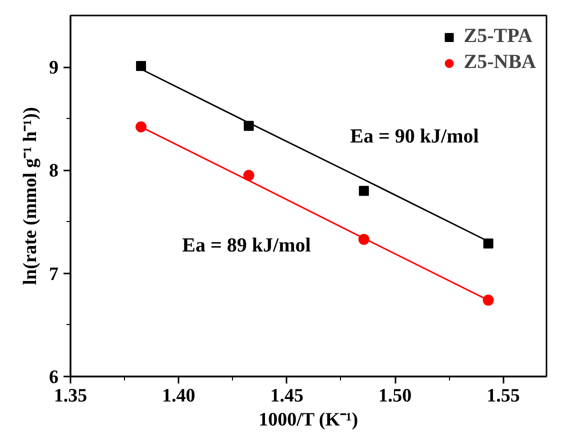  What do you see at coordinates (503, 396) in the screenshot?
I see `x-tick-label: 1.55` at bounding box center [503, 396].